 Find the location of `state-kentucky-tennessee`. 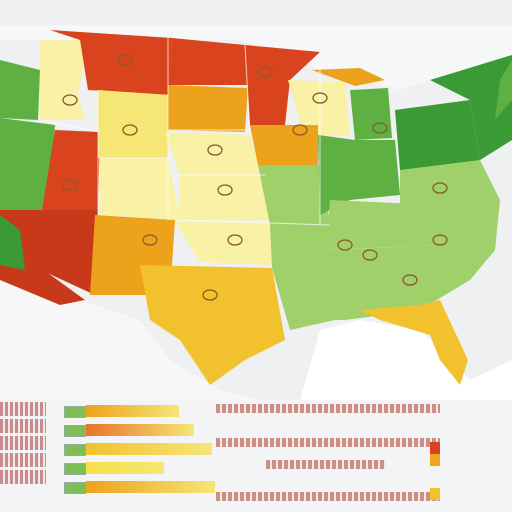

state-kentucky-tennessee is located at coordinates (385, 225).